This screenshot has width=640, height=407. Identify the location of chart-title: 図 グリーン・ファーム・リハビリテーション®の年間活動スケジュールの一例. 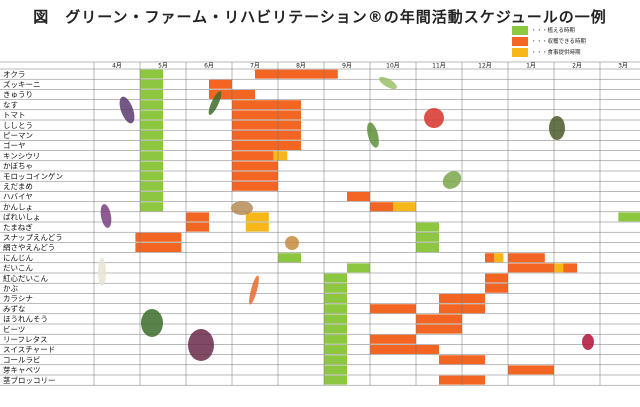
(320, 17).